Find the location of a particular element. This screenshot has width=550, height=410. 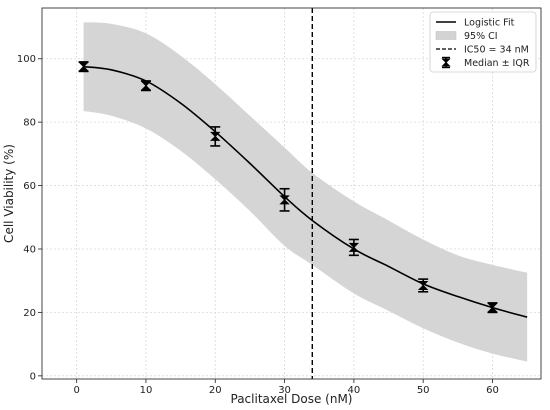

y-tick-label: 0 is located at coordinates (33, 376).